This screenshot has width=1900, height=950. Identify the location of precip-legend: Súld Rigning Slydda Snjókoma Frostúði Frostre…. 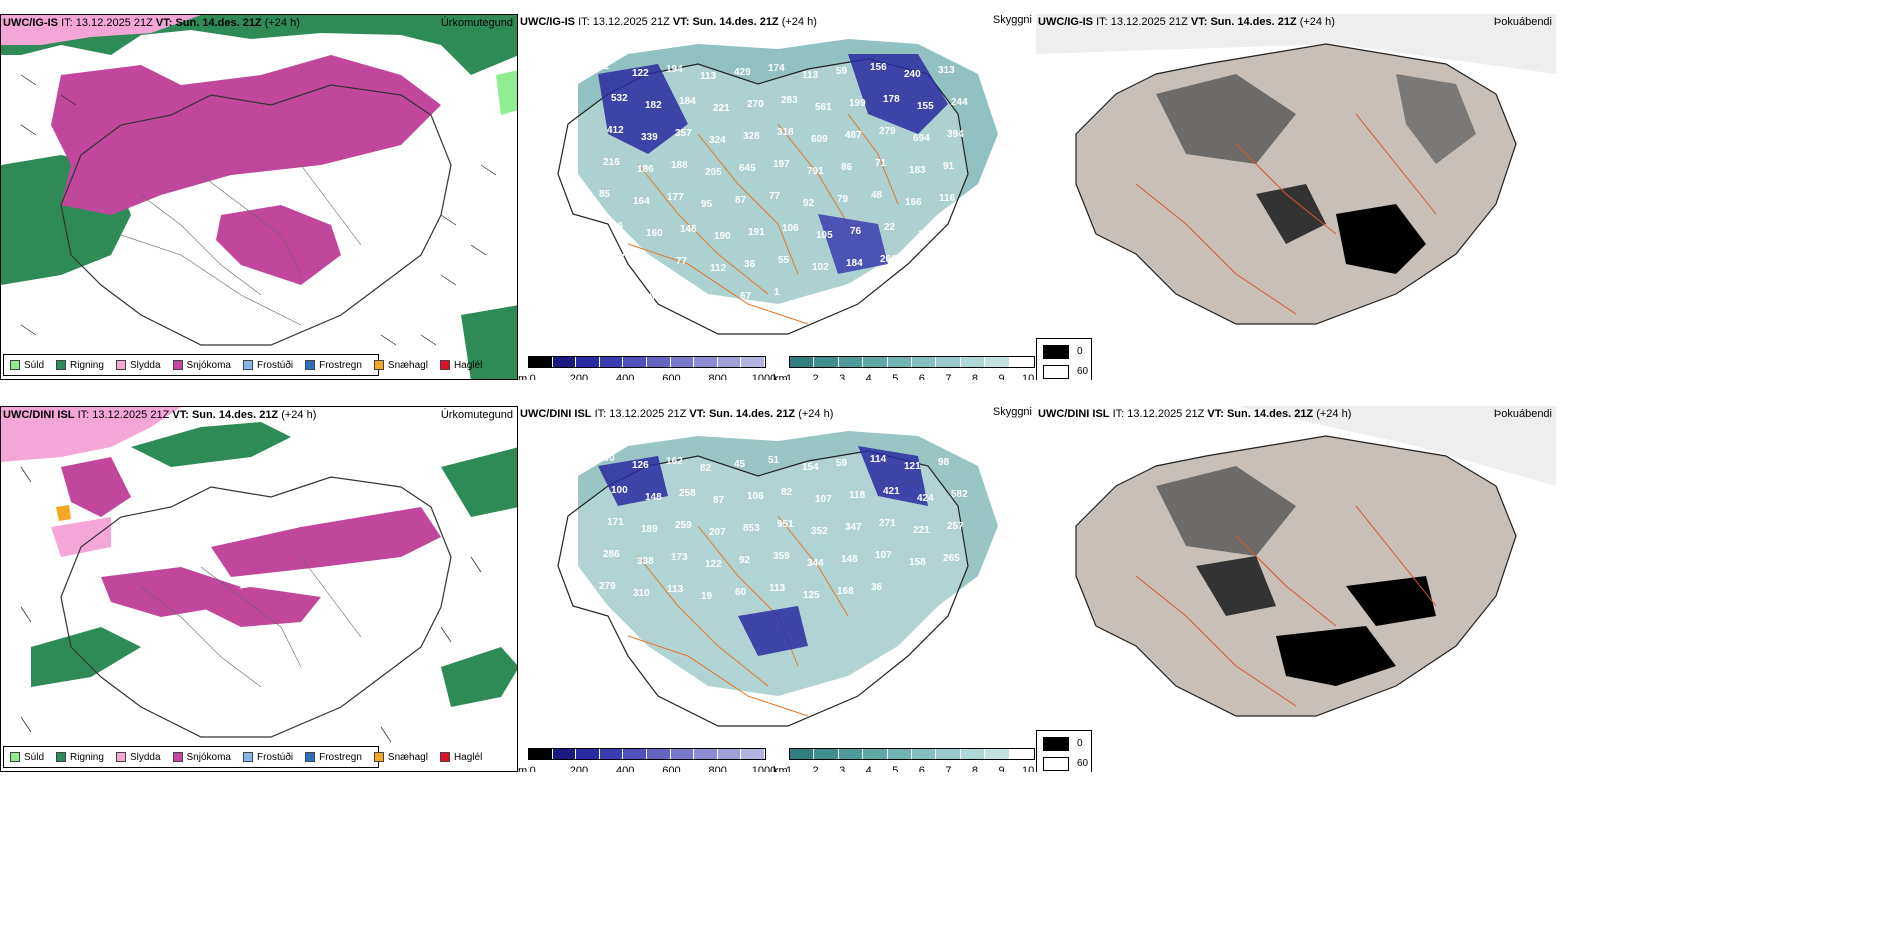
(242, 757).